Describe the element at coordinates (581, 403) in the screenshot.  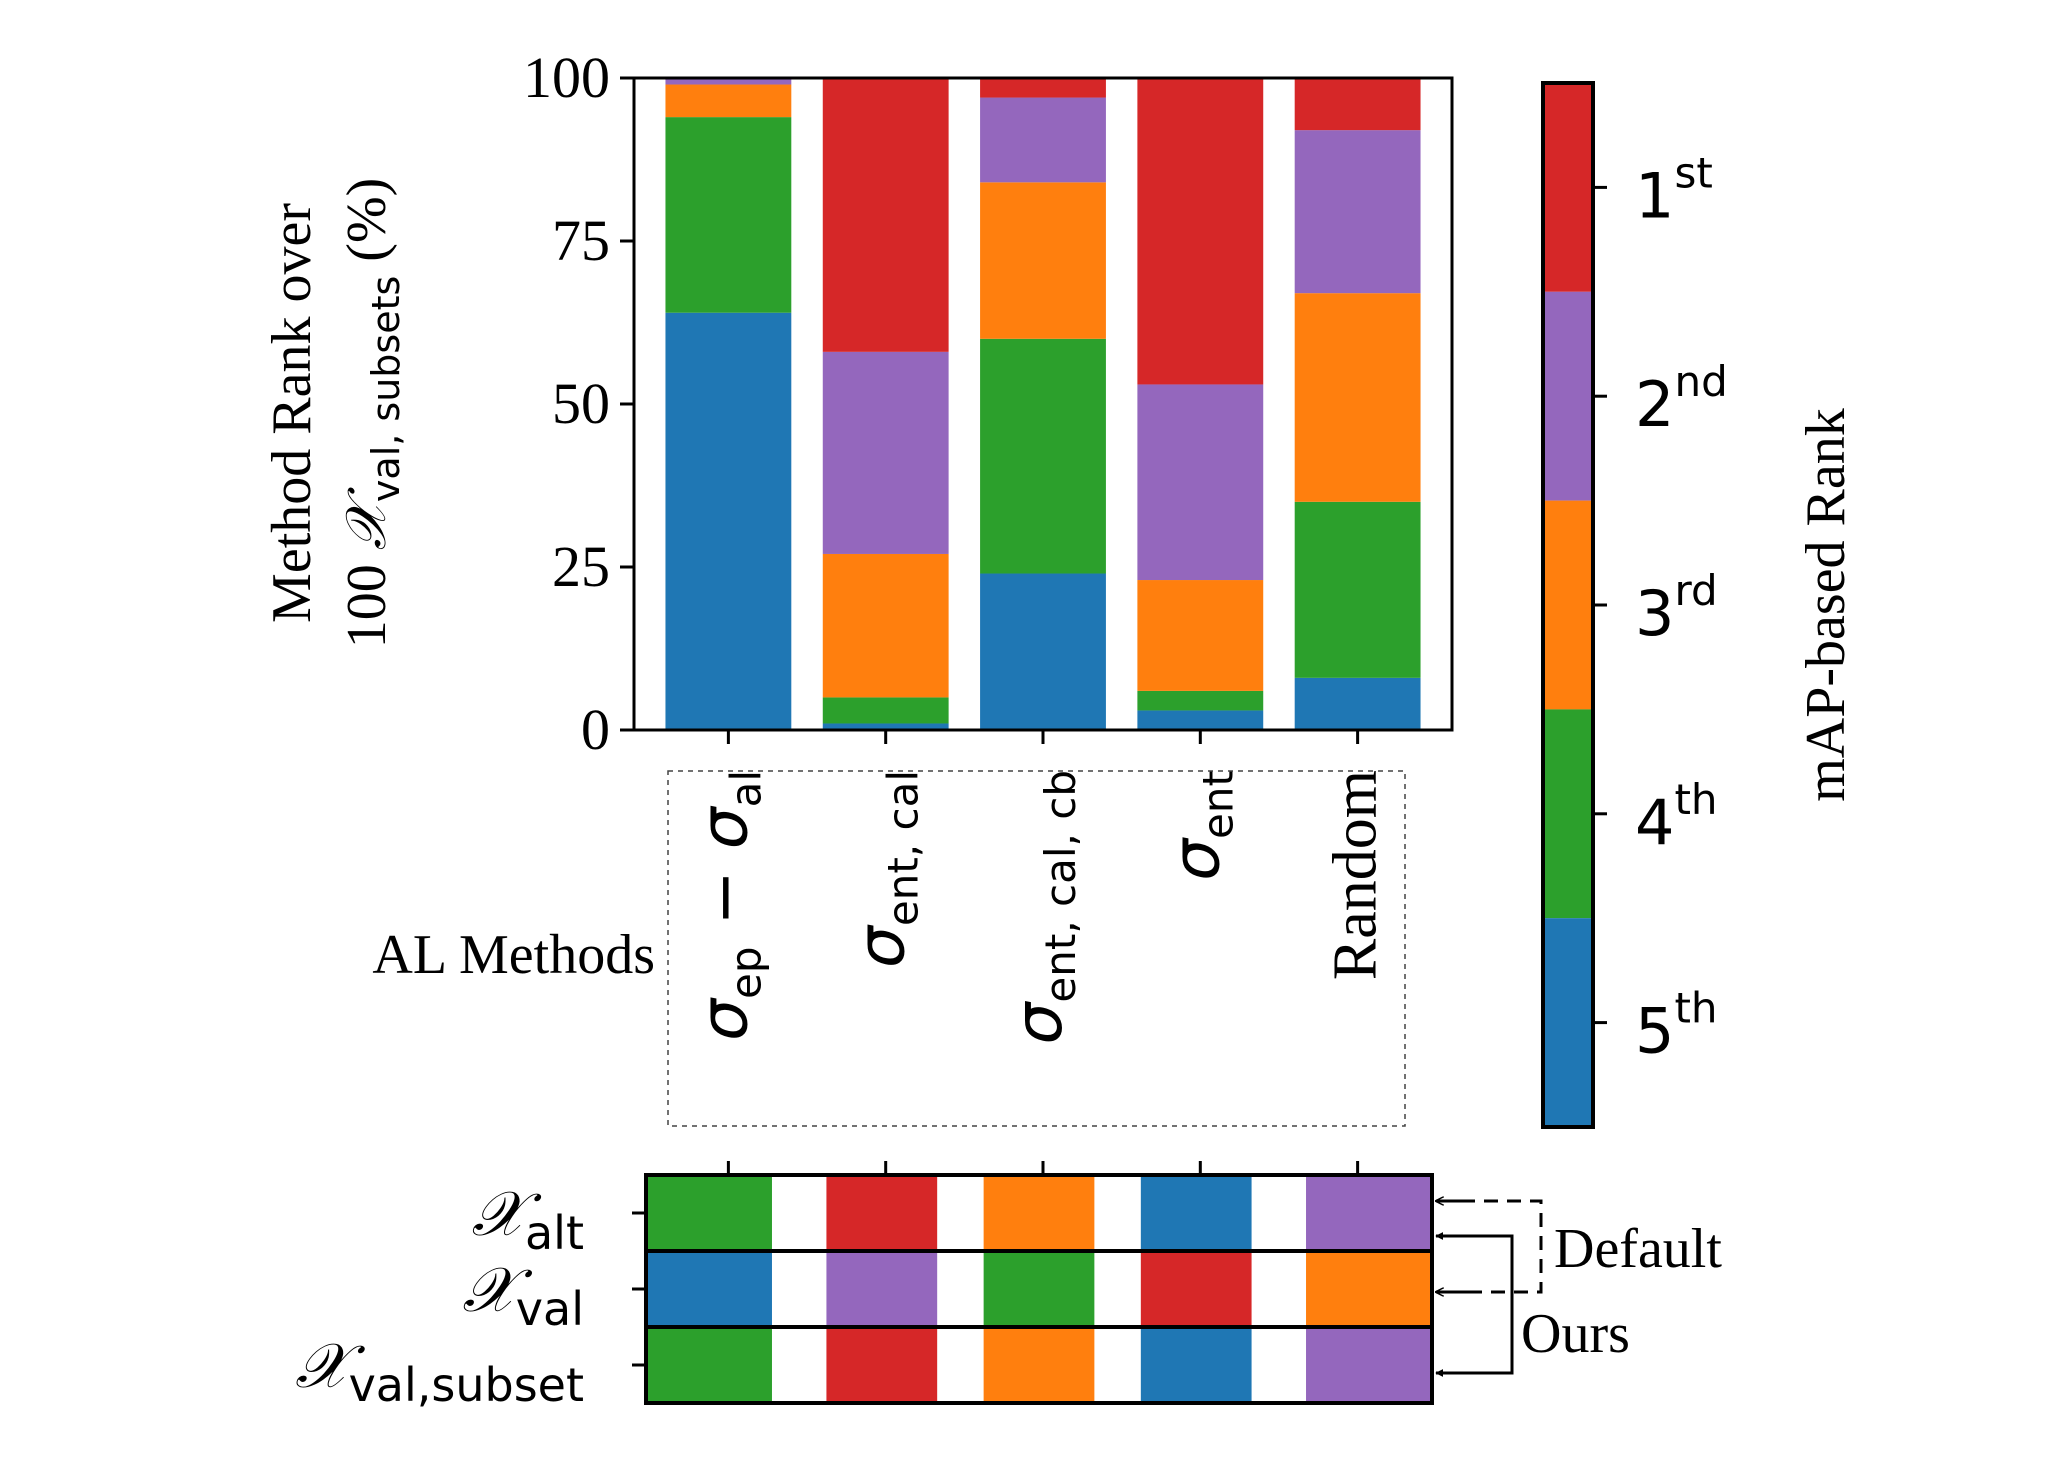
I see `y-tick-label: 50` at that location.